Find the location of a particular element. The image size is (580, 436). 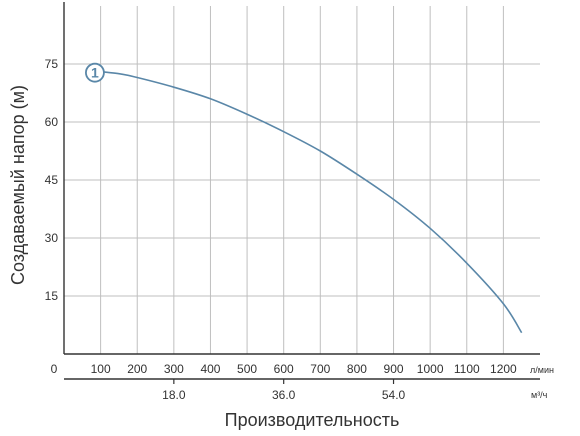

series-label: 1 is located at coordinates (95, 73).